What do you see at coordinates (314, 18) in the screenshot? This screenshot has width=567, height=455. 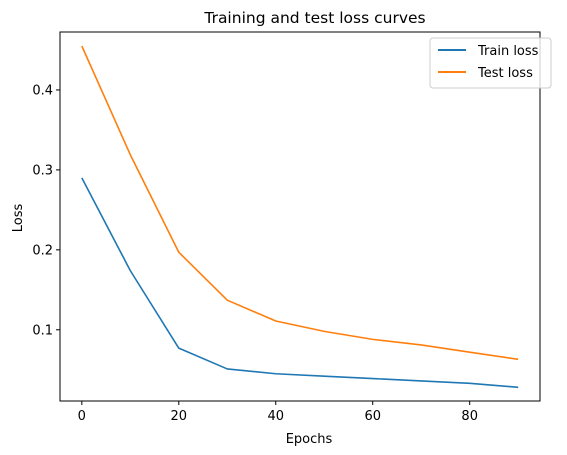 I see `chart-title: Training and test loss curves` at bounding box center [314, 18].